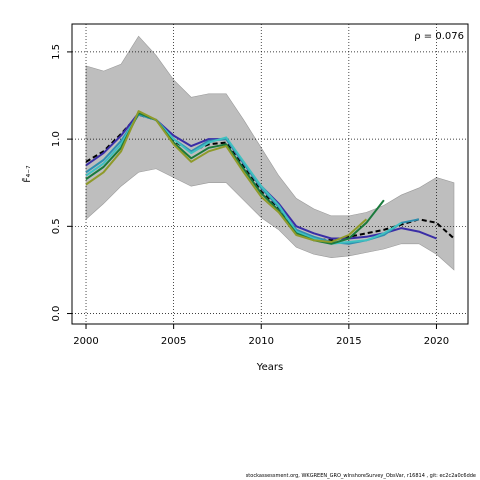 This screenshot has height=480, width=480. Describe the element at coordinates (173, 341) in the screenshot. I see `x-tick-label: 2005` at that location.